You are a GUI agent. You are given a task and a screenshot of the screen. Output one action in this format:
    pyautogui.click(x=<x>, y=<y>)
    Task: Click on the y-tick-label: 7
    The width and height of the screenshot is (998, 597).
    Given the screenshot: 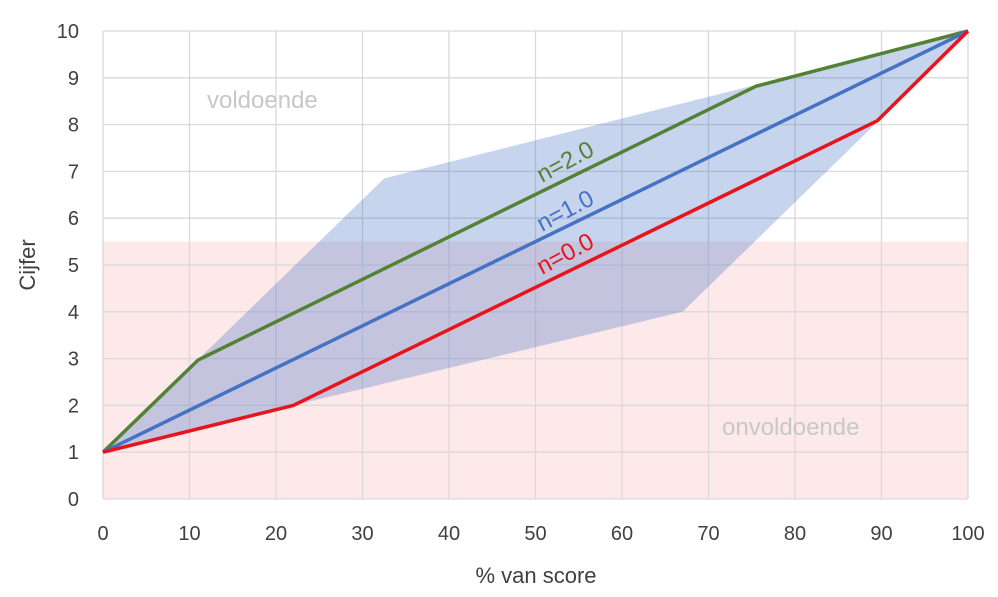 What is the action you would take?
    pyautogui.click(x=73, y=172)
    